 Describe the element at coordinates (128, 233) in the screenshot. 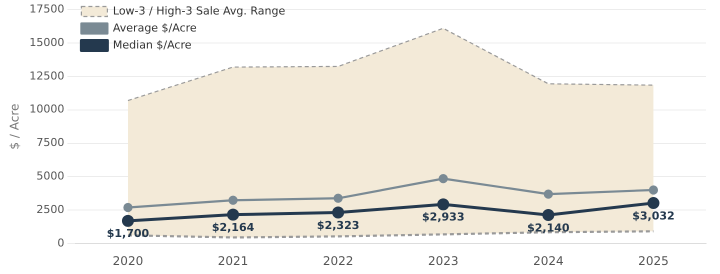

I see `data-label: $1,700` at that location.